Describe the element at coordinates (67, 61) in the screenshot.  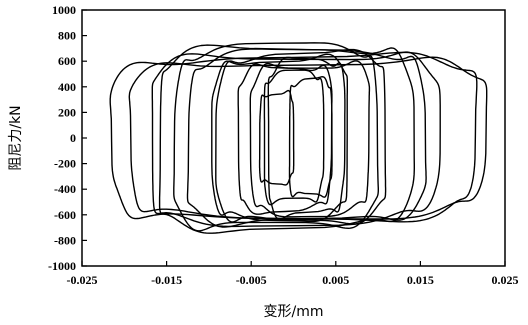
I see `y-tick-label: 600` at that location.